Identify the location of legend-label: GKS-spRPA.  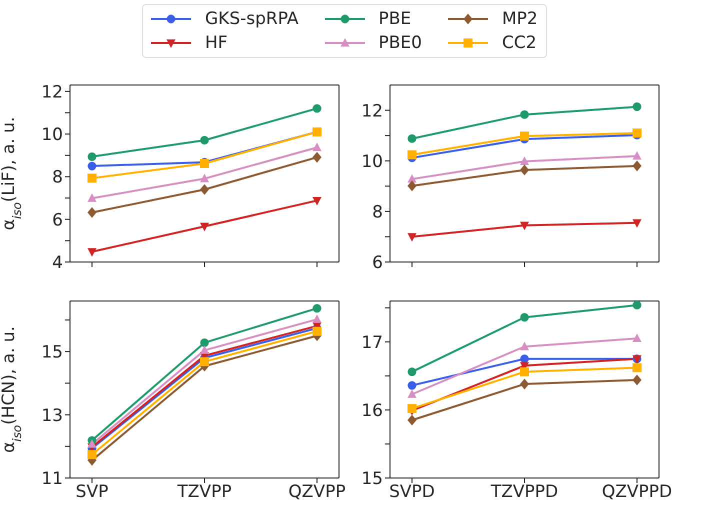
(251, 19).